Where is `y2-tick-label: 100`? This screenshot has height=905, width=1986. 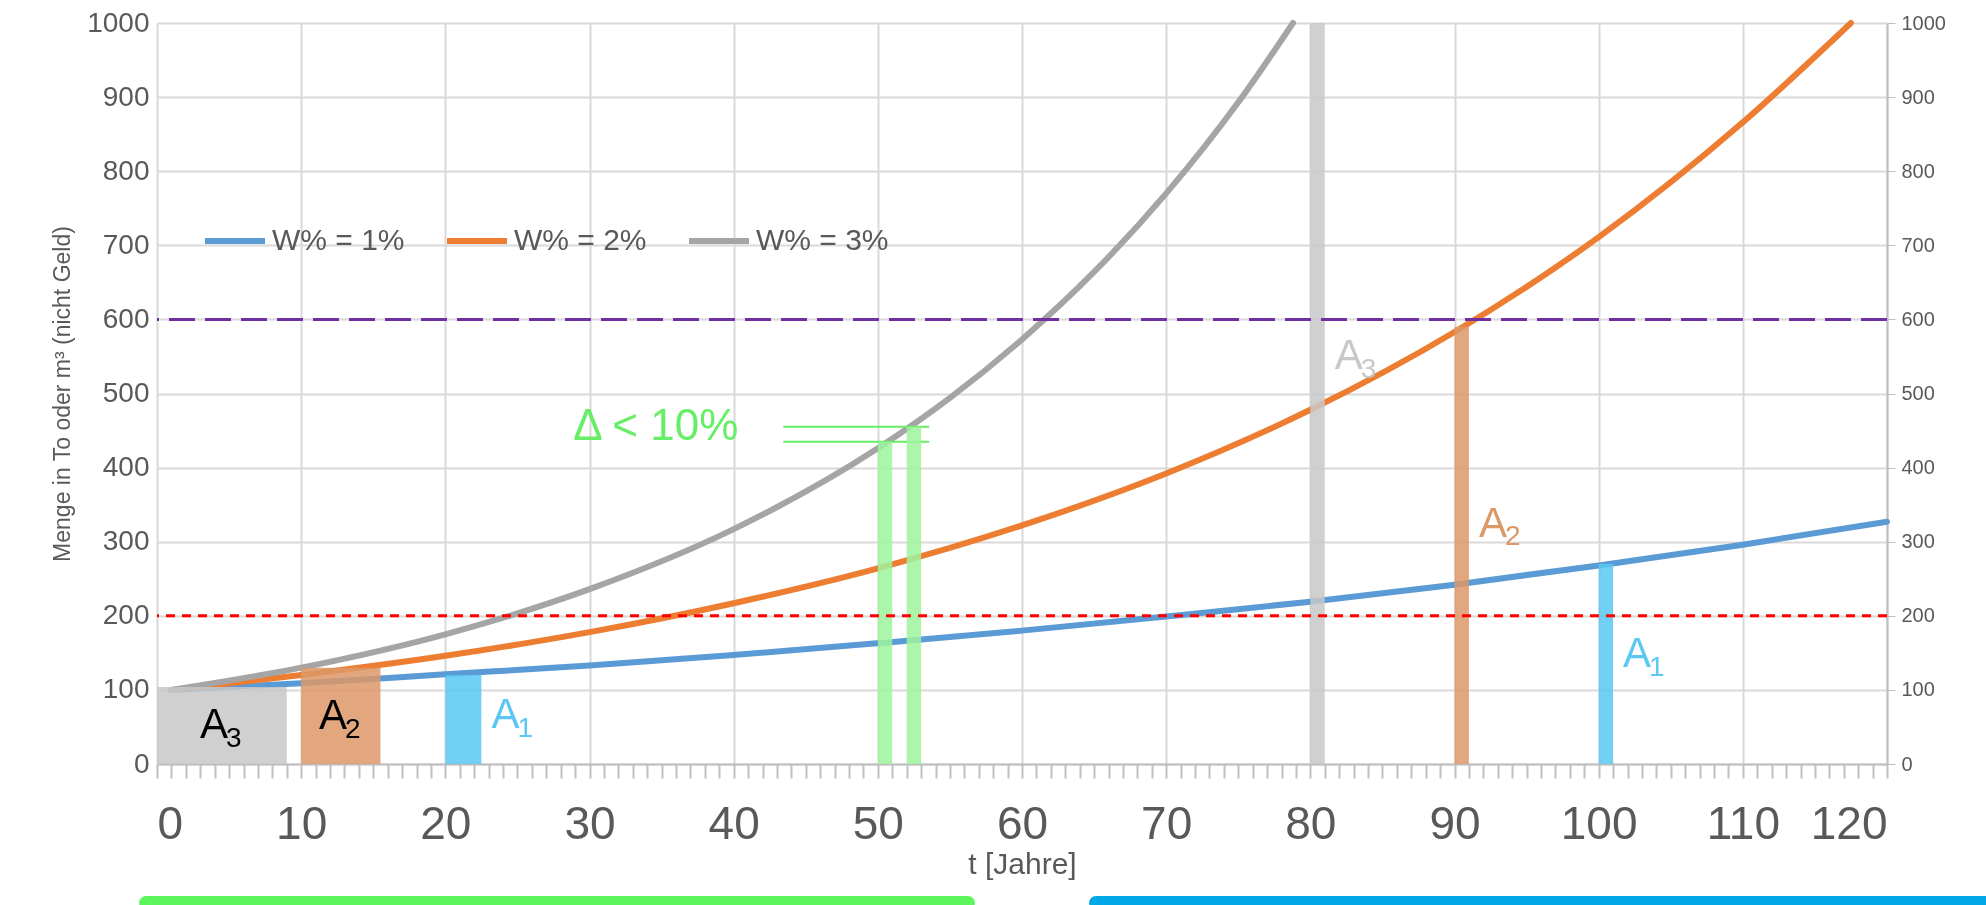
y2-tick-label: 100 is located at coordinates (1918, 689).